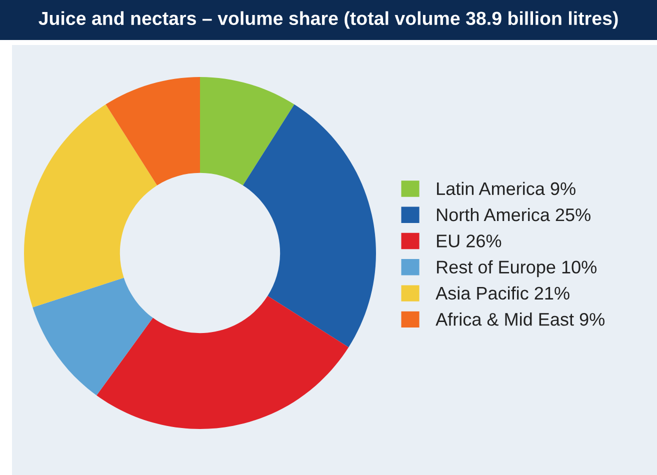  I want to click on chart-title: Juice and nectars – volume share (total volume 38.9 billion litres), so click(328, 20).